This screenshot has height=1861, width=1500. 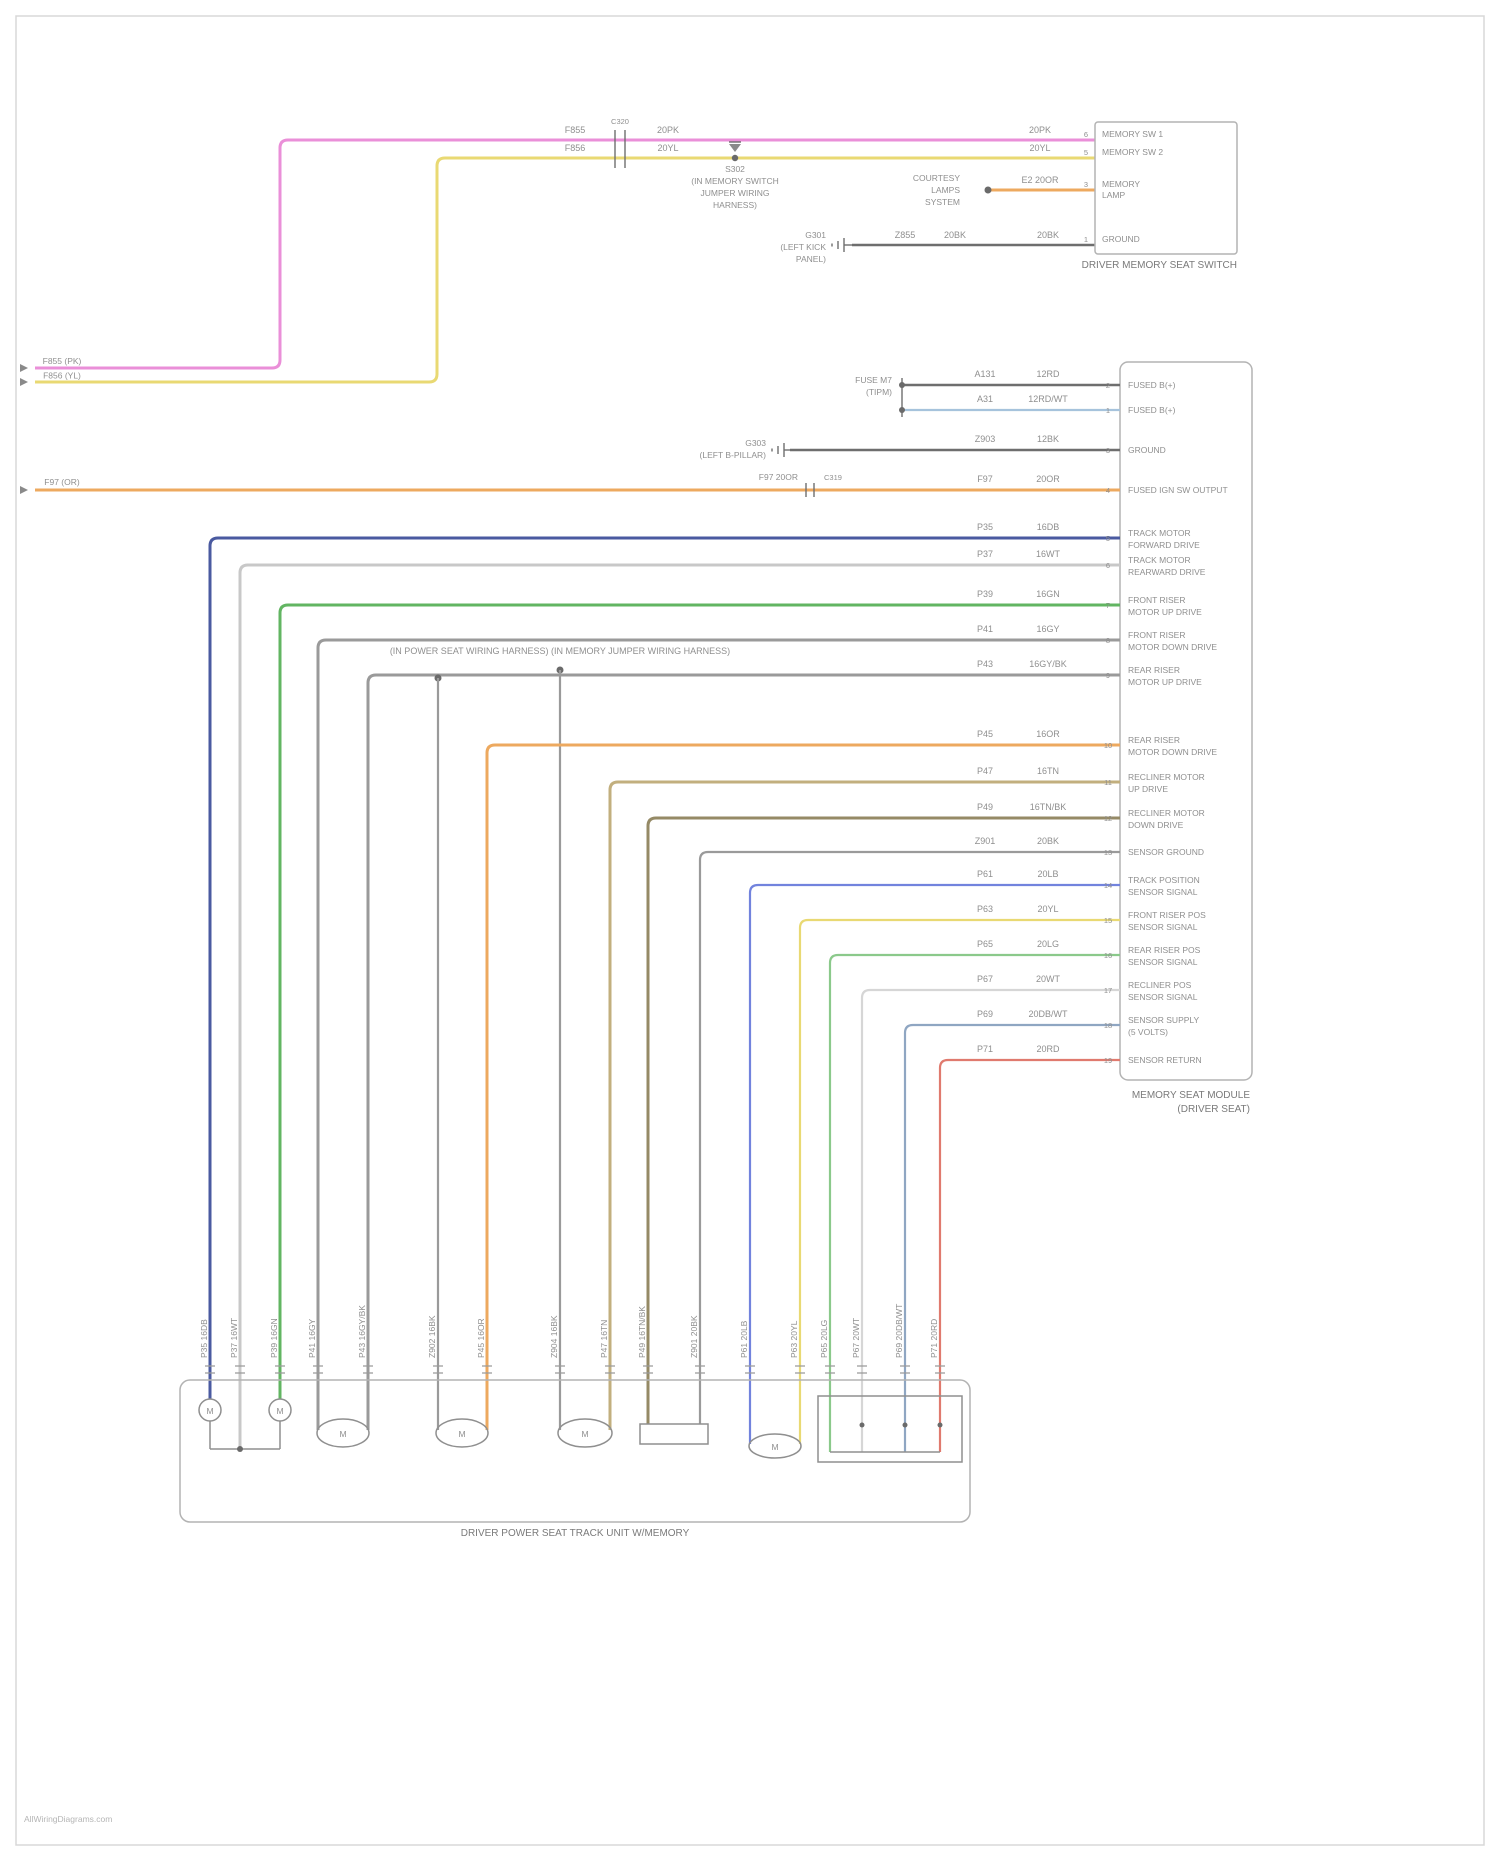 I want to click on module-pin-function: FUSED IGN SW OUTPUT, so click(x=1178, y=490).